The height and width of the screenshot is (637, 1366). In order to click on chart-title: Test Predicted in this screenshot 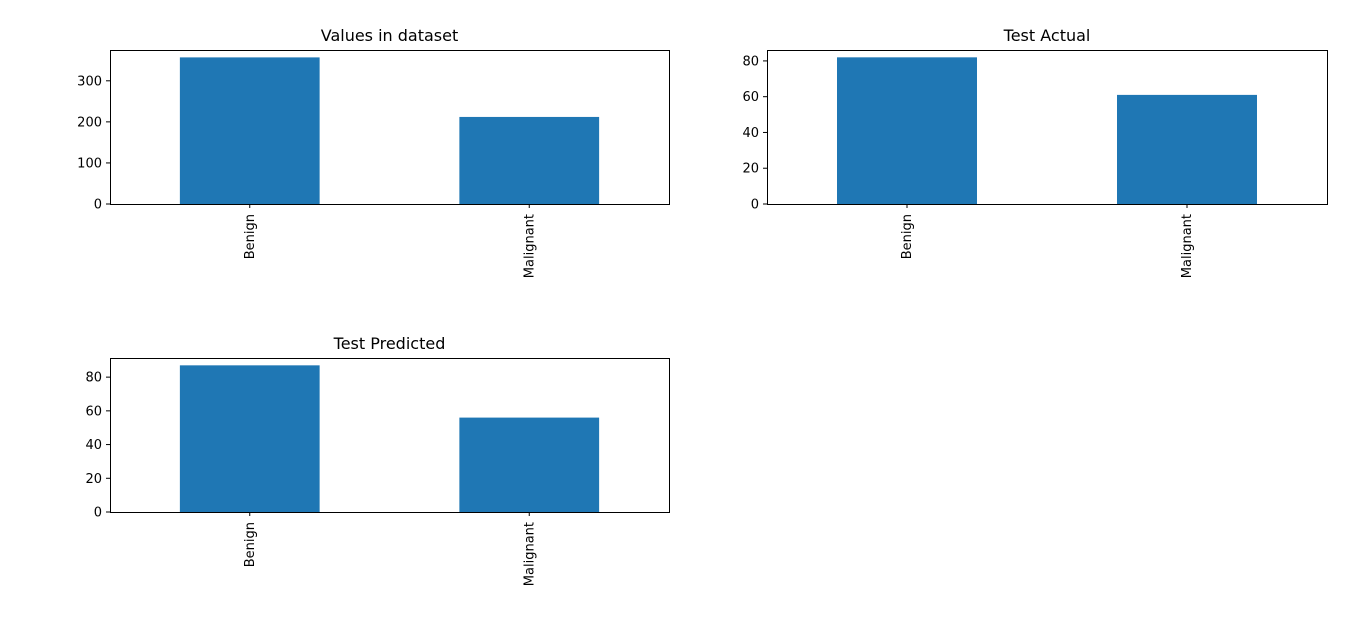, I will do `click(389, 343)`.